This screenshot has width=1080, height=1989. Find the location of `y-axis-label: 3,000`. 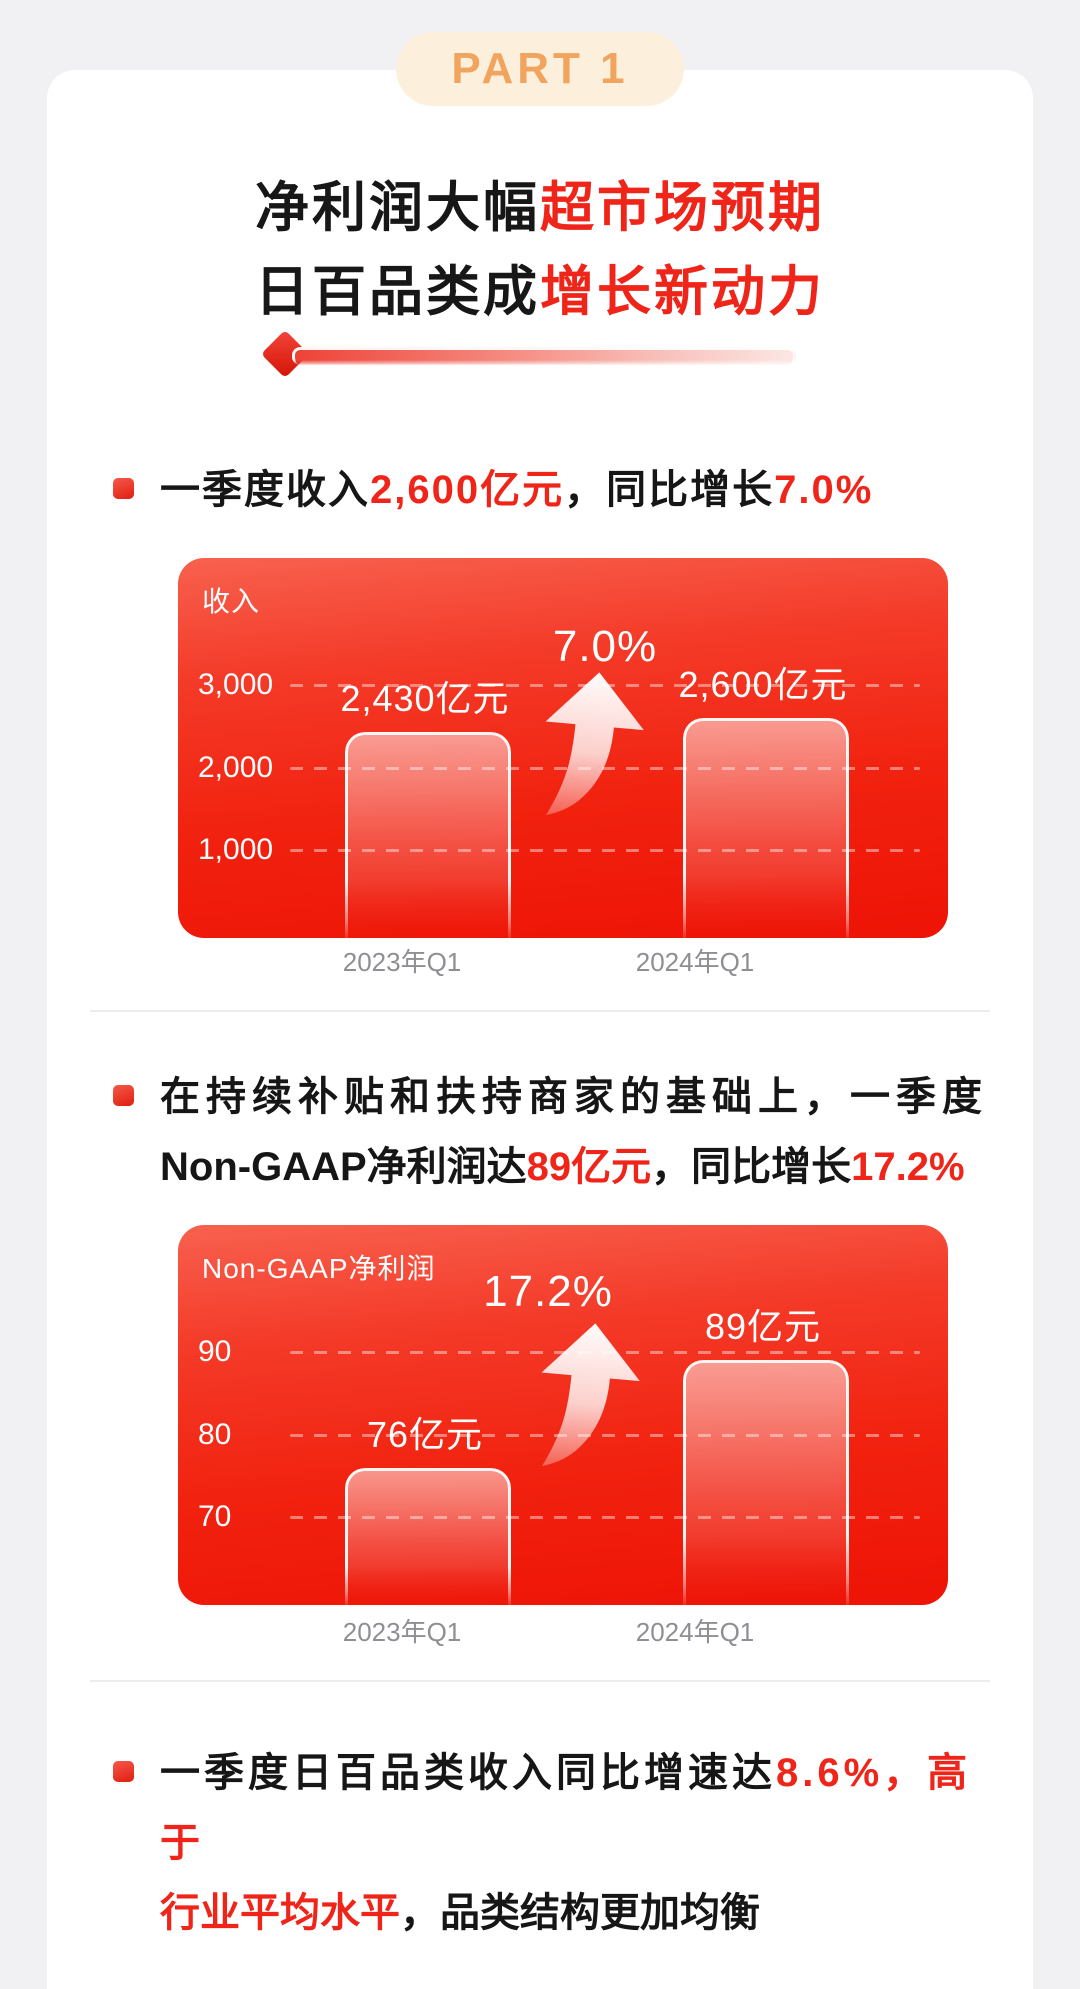

y-axis-label: 3,000 is located at coordinates (236, 684).